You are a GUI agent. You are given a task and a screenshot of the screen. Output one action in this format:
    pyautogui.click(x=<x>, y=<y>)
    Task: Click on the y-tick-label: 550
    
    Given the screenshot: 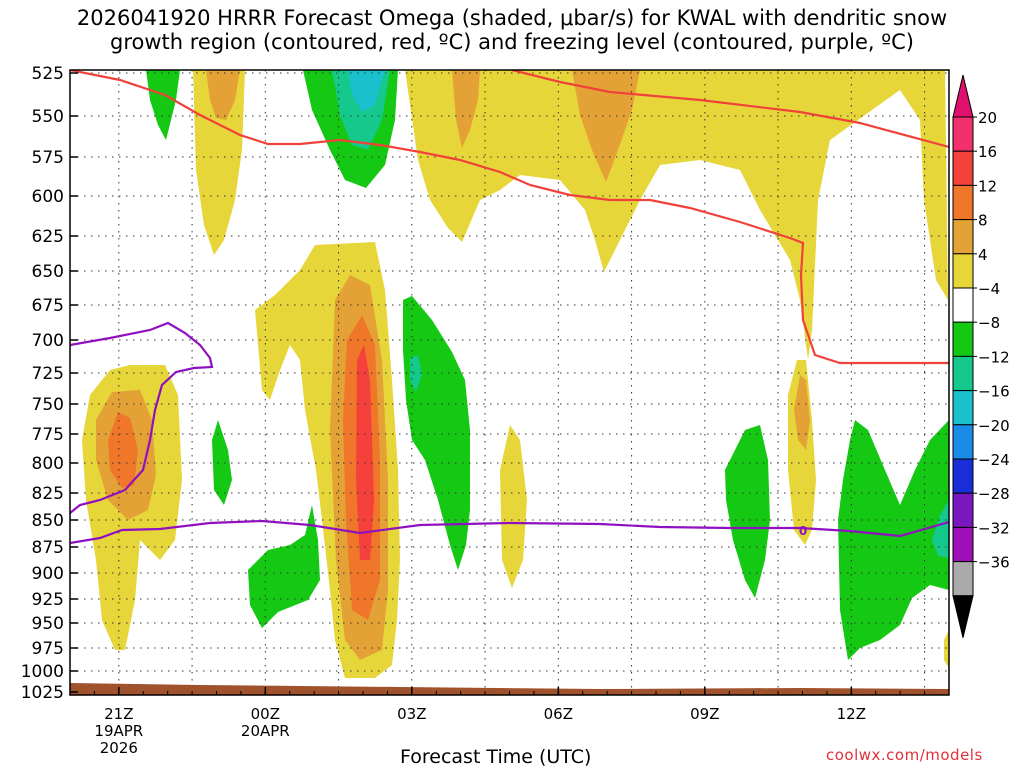 What is the action you would take?
    pyautogui.click(x=48, y=117)
    